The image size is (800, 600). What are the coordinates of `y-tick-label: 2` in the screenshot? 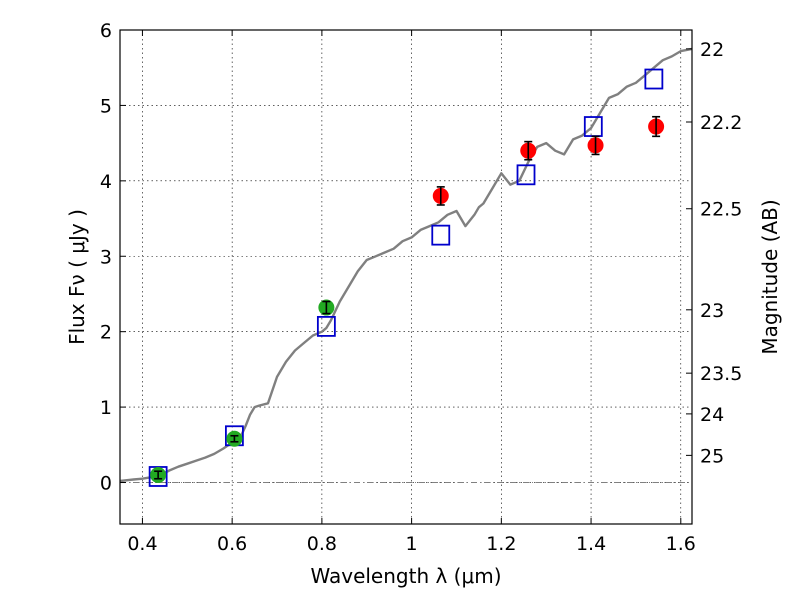 It's located at (106, 333).